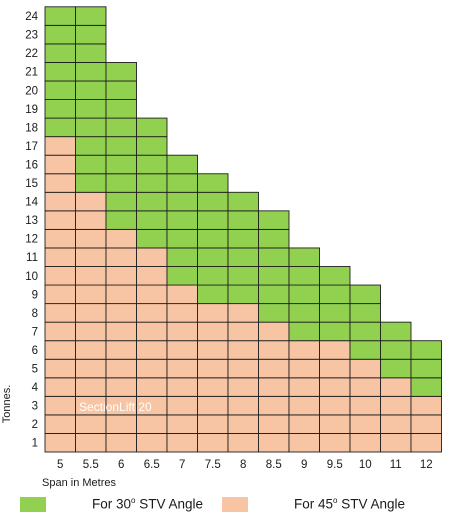 Image resolution: width=450 pixels, height=515 pixels. What do you see at coordinates (35, 370) in the screenshot?
I see `y-tick-label: 5` at bounding box center [35, 370].